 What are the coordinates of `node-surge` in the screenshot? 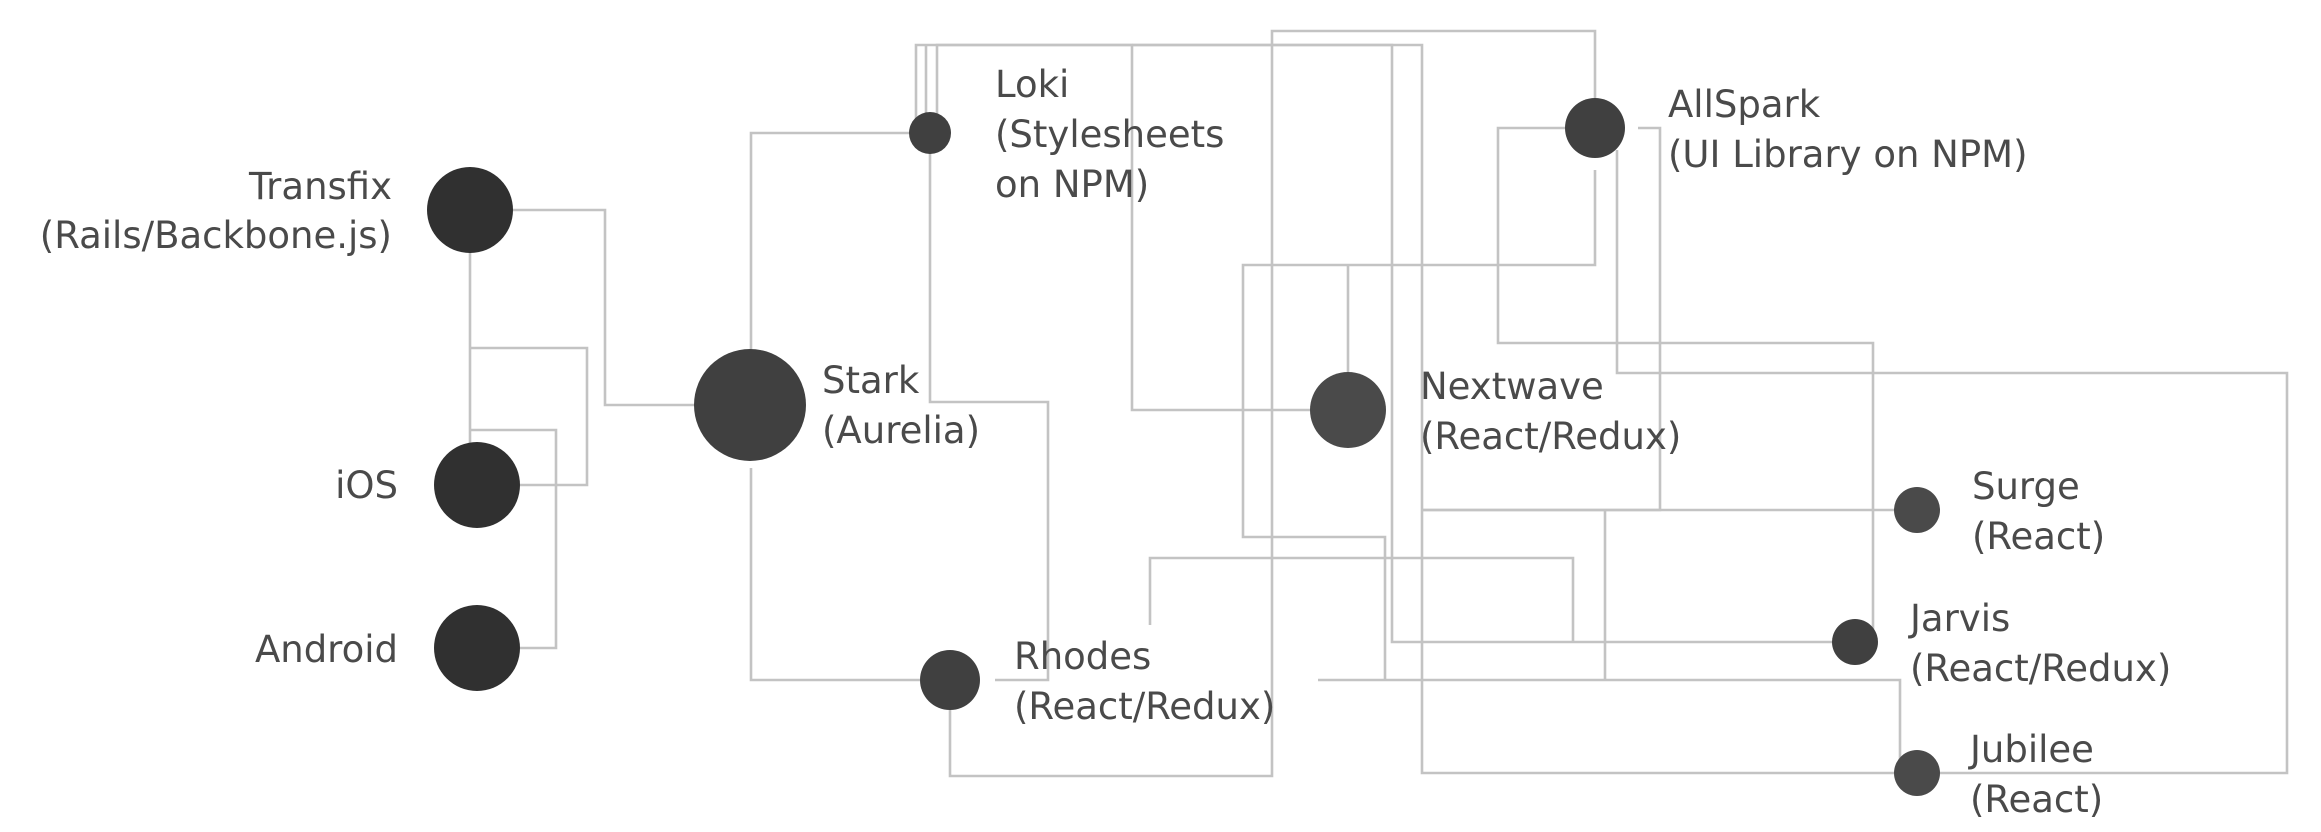 It's located at (1917, 510).